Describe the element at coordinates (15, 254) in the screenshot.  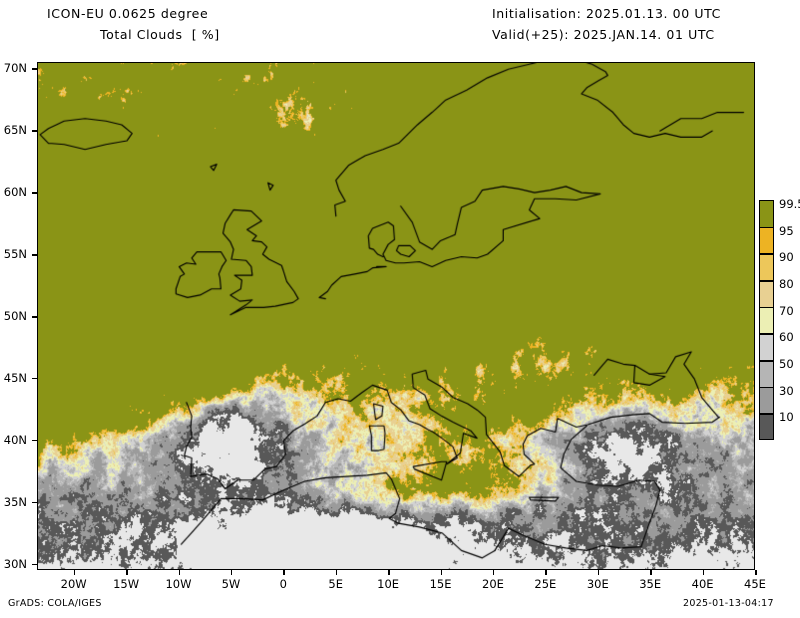
I see `y-tick-label: 55N` at that location.